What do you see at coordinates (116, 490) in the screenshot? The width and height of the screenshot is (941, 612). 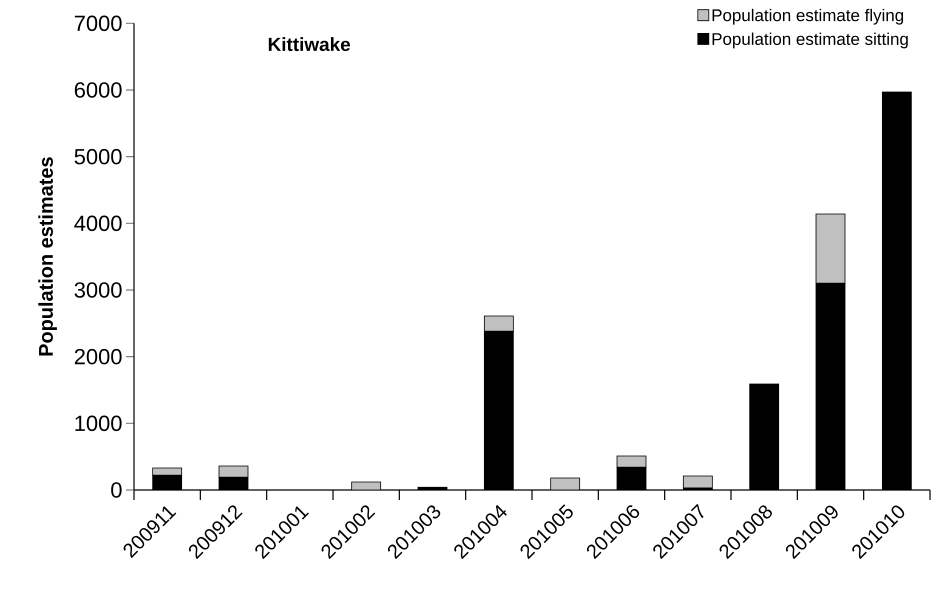 I see `y-tick-label: 0` at bounding box center [116, 490].